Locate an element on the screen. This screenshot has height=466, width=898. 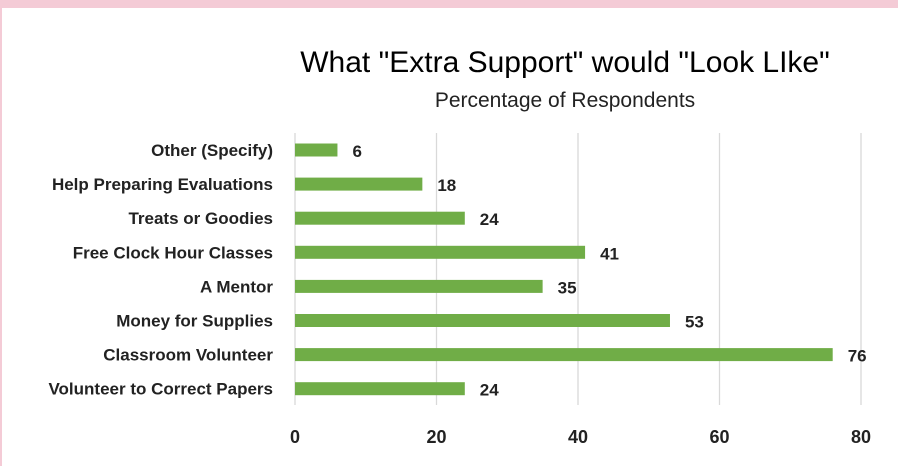
x-axis-ticks: 0 20 40 60 80 is located at coordinates (580, 437).